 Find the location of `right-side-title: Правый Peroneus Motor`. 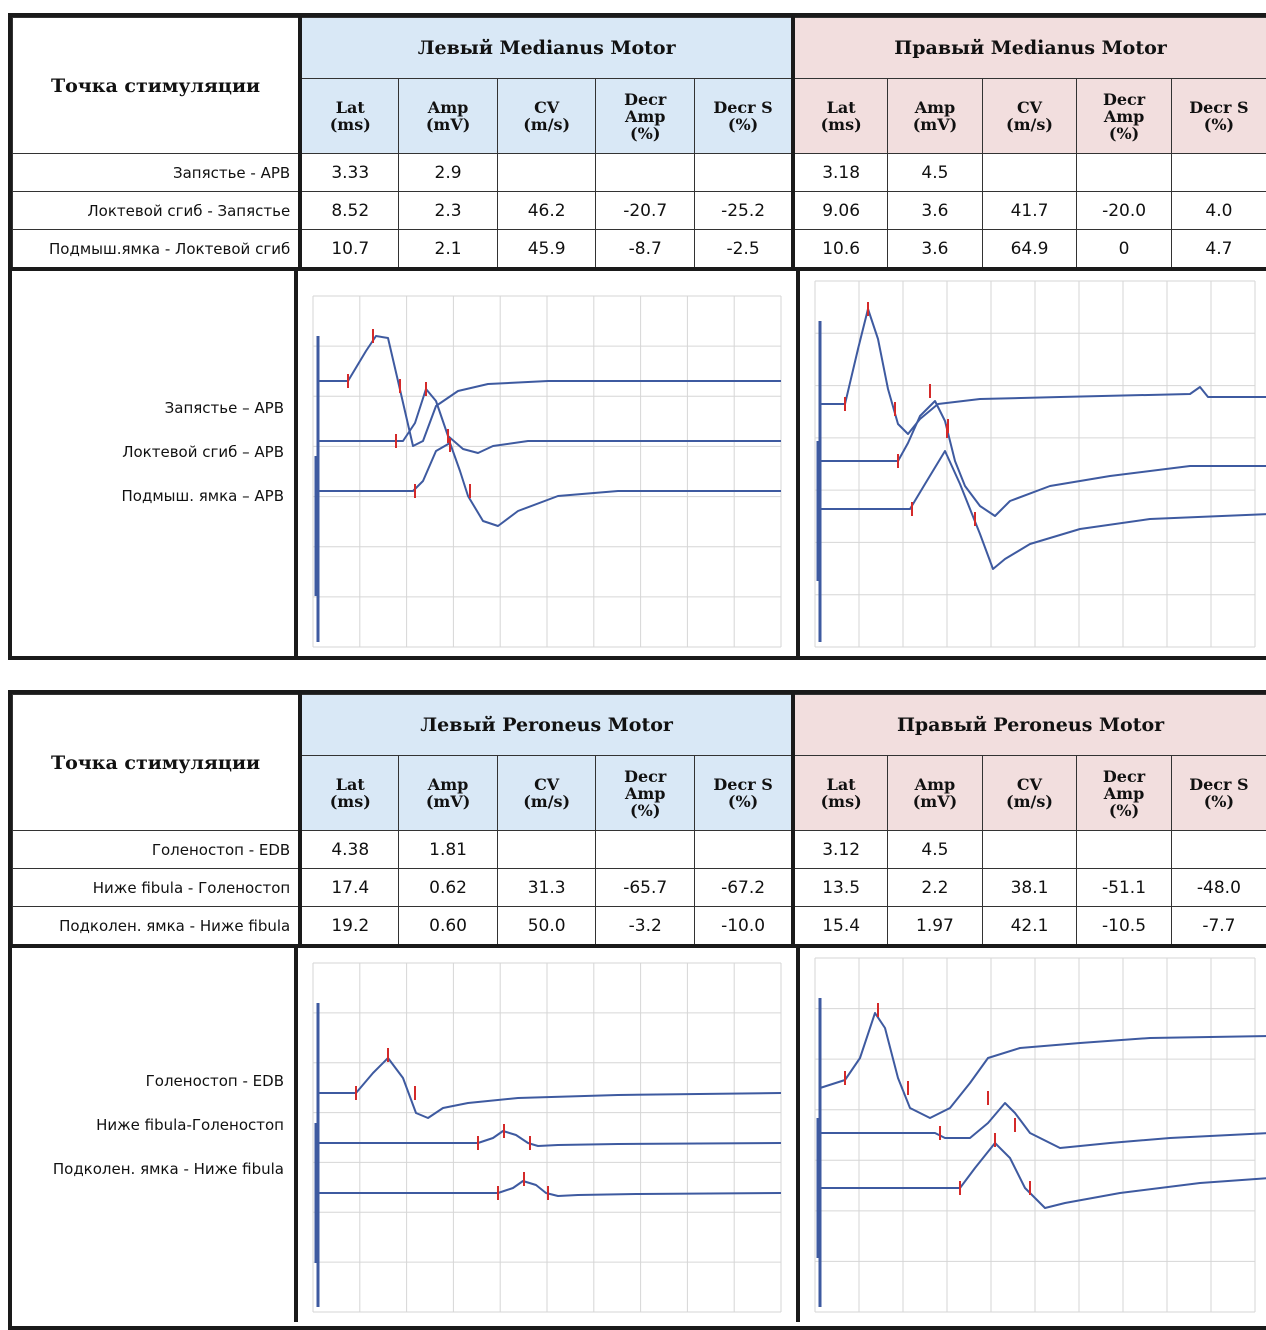

right-side-title: Правый Peroneus Motor is located at coordinates (1029, 725).